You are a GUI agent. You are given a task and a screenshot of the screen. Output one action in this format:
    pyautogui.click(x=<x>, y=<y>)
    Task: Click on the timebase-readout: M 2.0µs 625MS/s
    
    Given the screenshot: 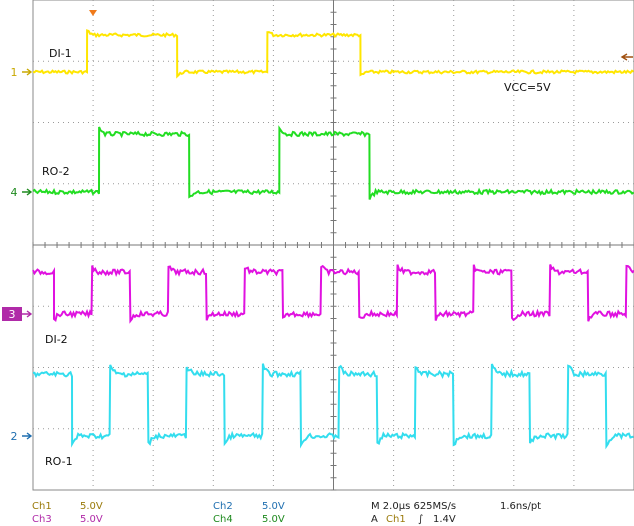 What is the action you would take?
    pyautogui.click(x=414, y=506)
    